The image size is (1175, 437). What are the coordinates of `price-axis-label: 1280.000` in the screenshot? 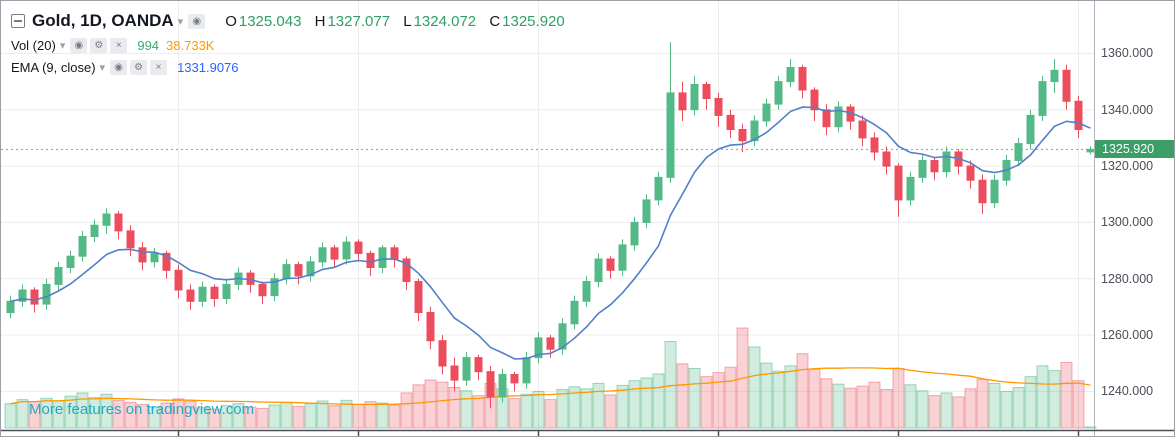 It's located at (1127, 279).